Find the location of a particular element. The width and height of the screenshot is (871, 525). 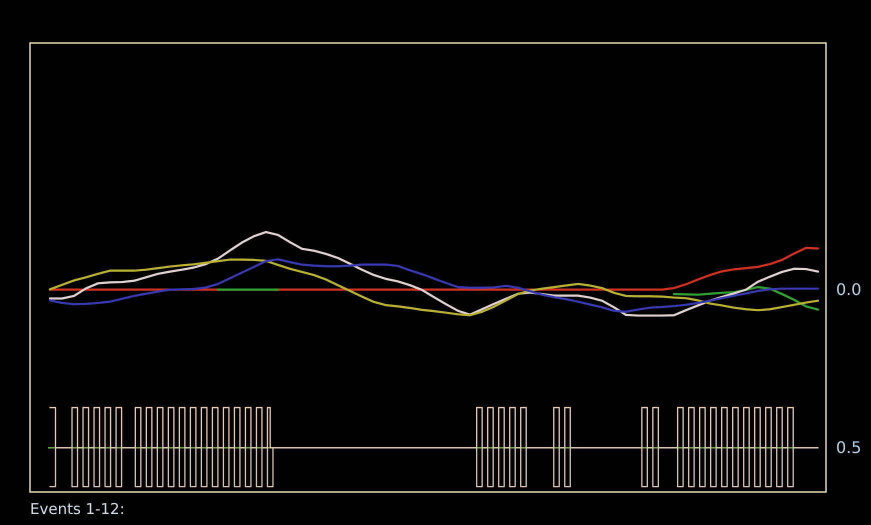

text: Events 1-12: is located at coordinates (77, 509).